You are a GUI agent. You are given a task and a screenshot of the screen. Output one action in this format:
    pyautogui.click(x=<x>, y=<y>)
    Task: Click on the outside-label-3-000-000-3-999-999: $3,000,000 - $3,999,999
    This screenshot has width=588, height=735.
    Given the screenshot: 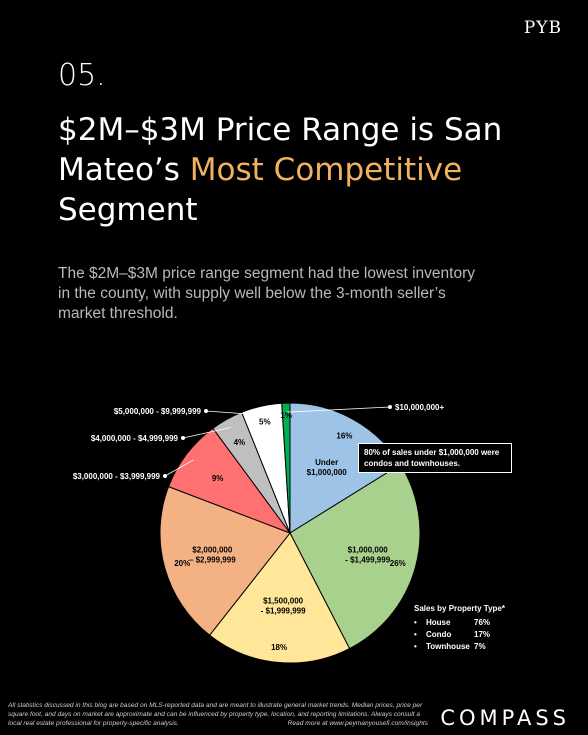 What is the action you would take?
    pyautogui.click(x=117, y=476)
    